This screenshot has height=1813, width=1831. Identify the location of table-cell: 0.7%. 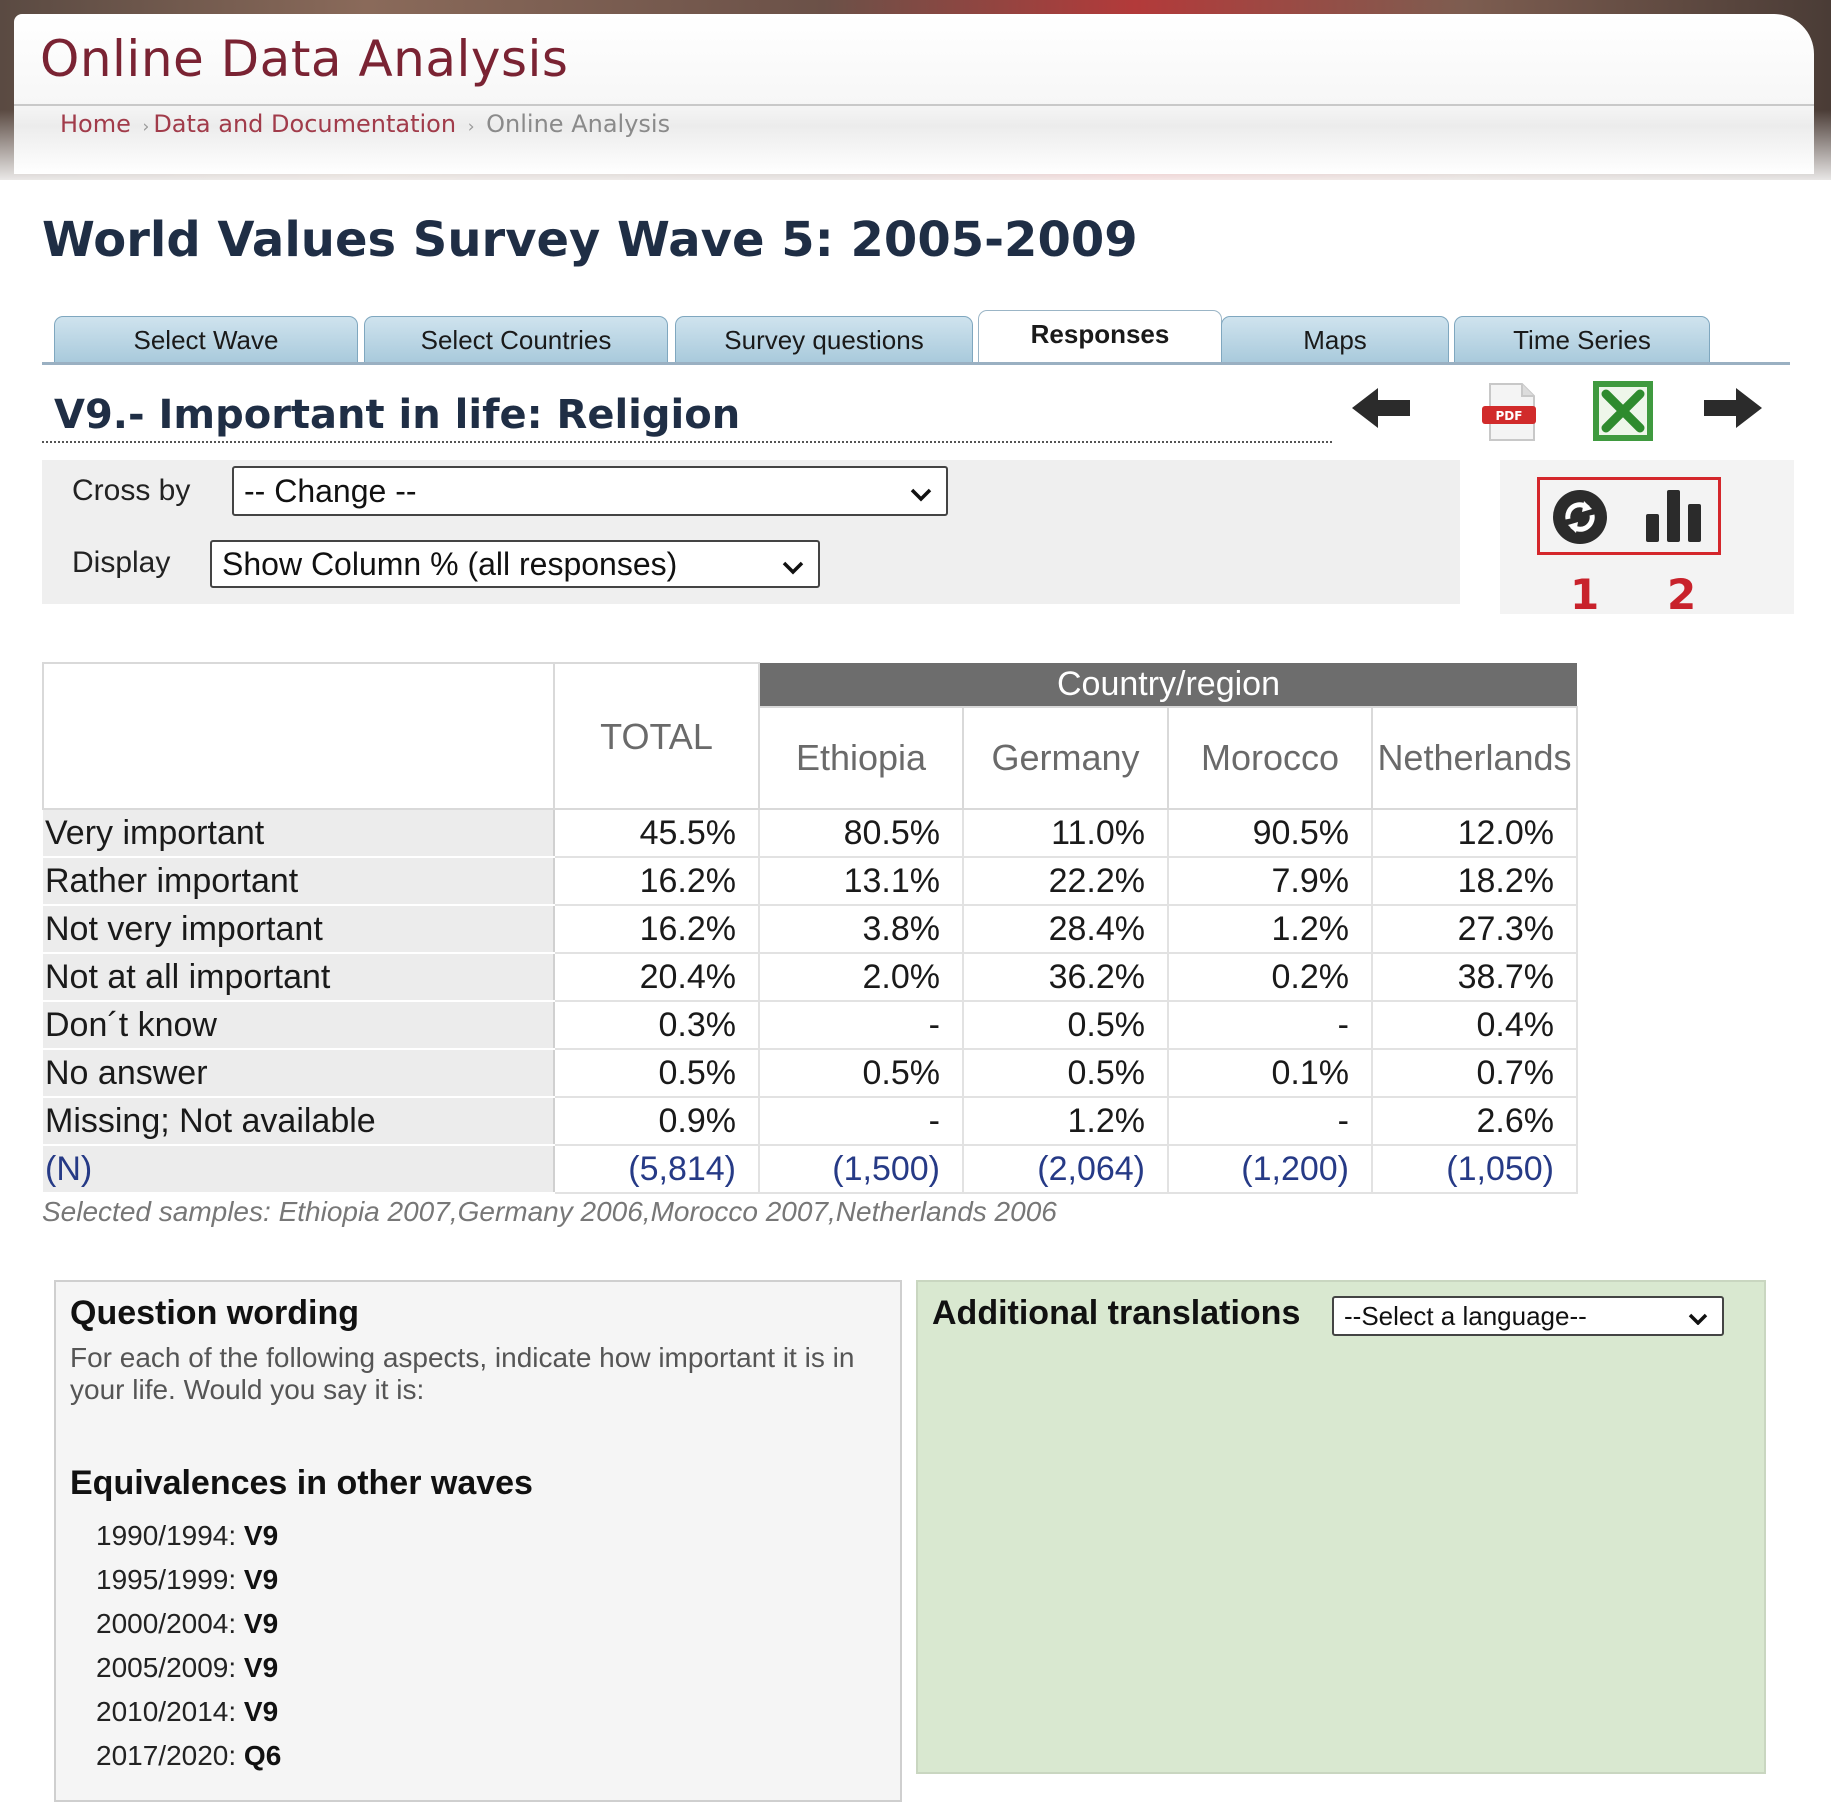
(1475, 1073).